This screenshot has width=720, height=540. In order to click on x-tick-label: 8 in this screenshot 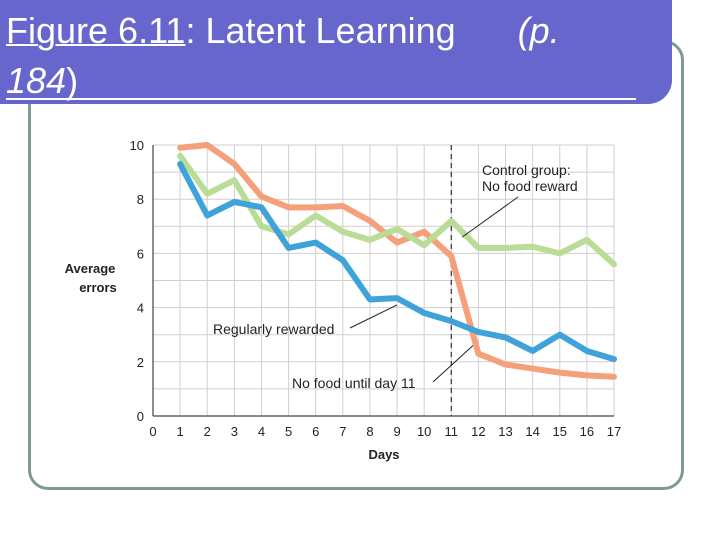, I will do `click(369, 431)`.